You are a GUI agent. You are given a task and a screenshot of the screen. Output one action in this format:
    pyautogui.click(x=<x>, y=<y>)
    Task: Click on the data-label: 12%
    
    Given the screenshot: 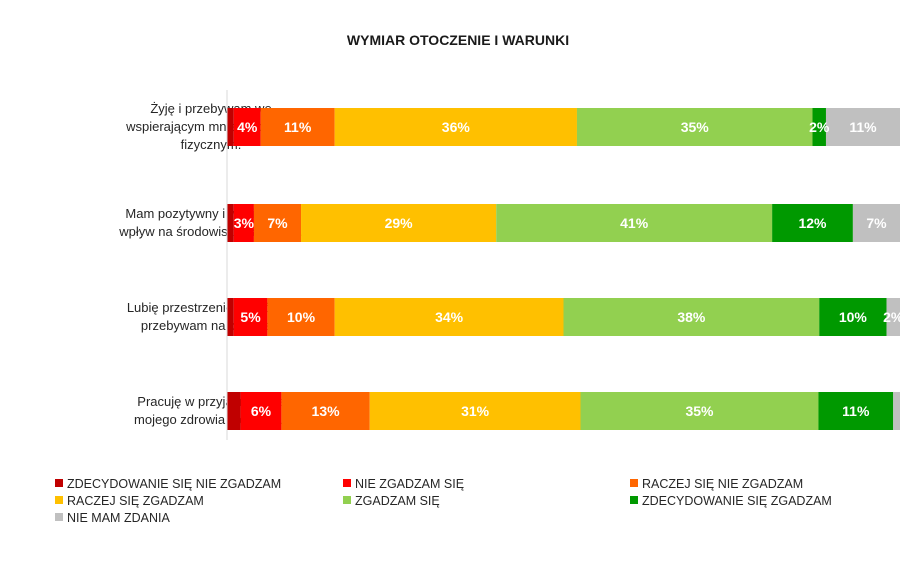 What is the action you would take?
    pyautogui.click(x=812, y=223)
    